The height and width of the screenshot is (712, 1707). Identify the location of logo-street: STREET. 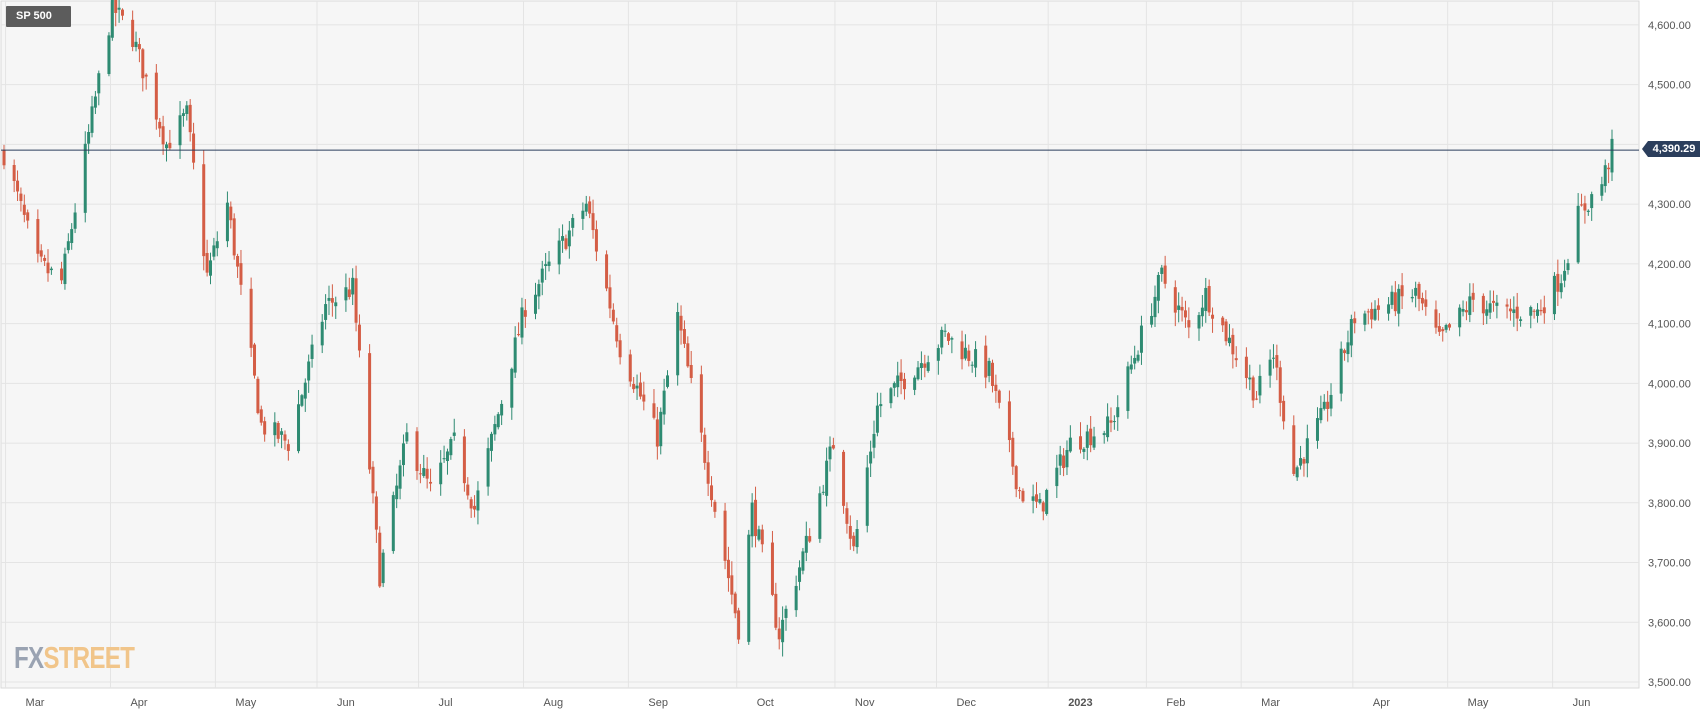
(89, 657).